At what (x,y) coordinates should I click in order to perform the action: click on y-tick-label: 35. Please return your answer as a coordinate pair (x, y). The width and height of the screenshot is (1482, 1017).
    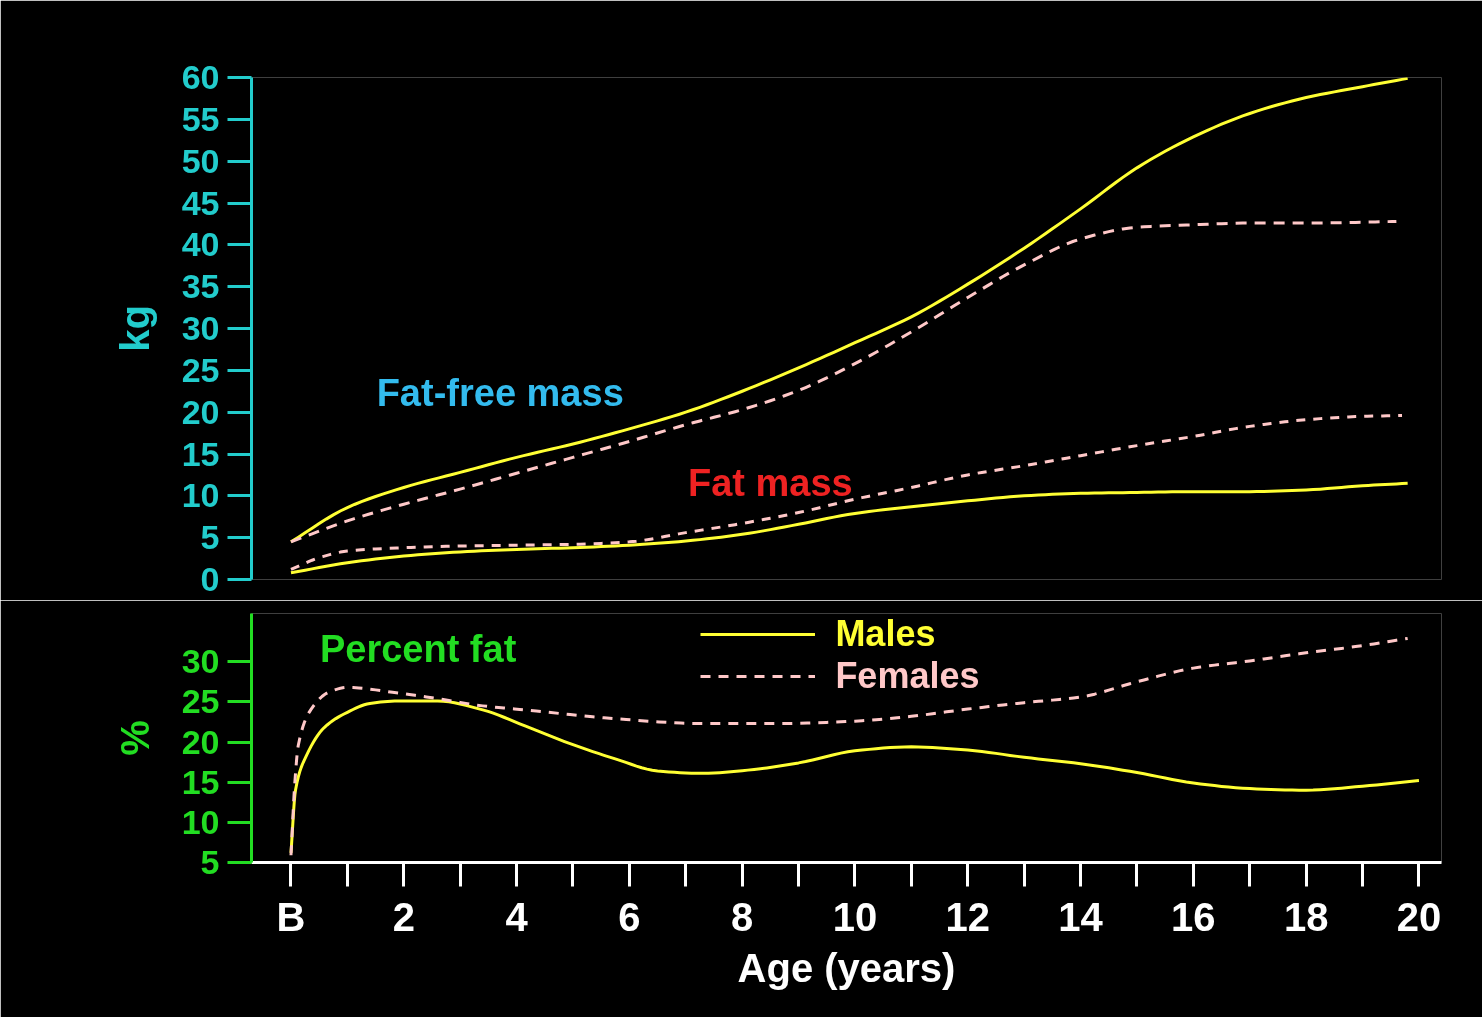
    Looking at the image, I should click on (200, 286).